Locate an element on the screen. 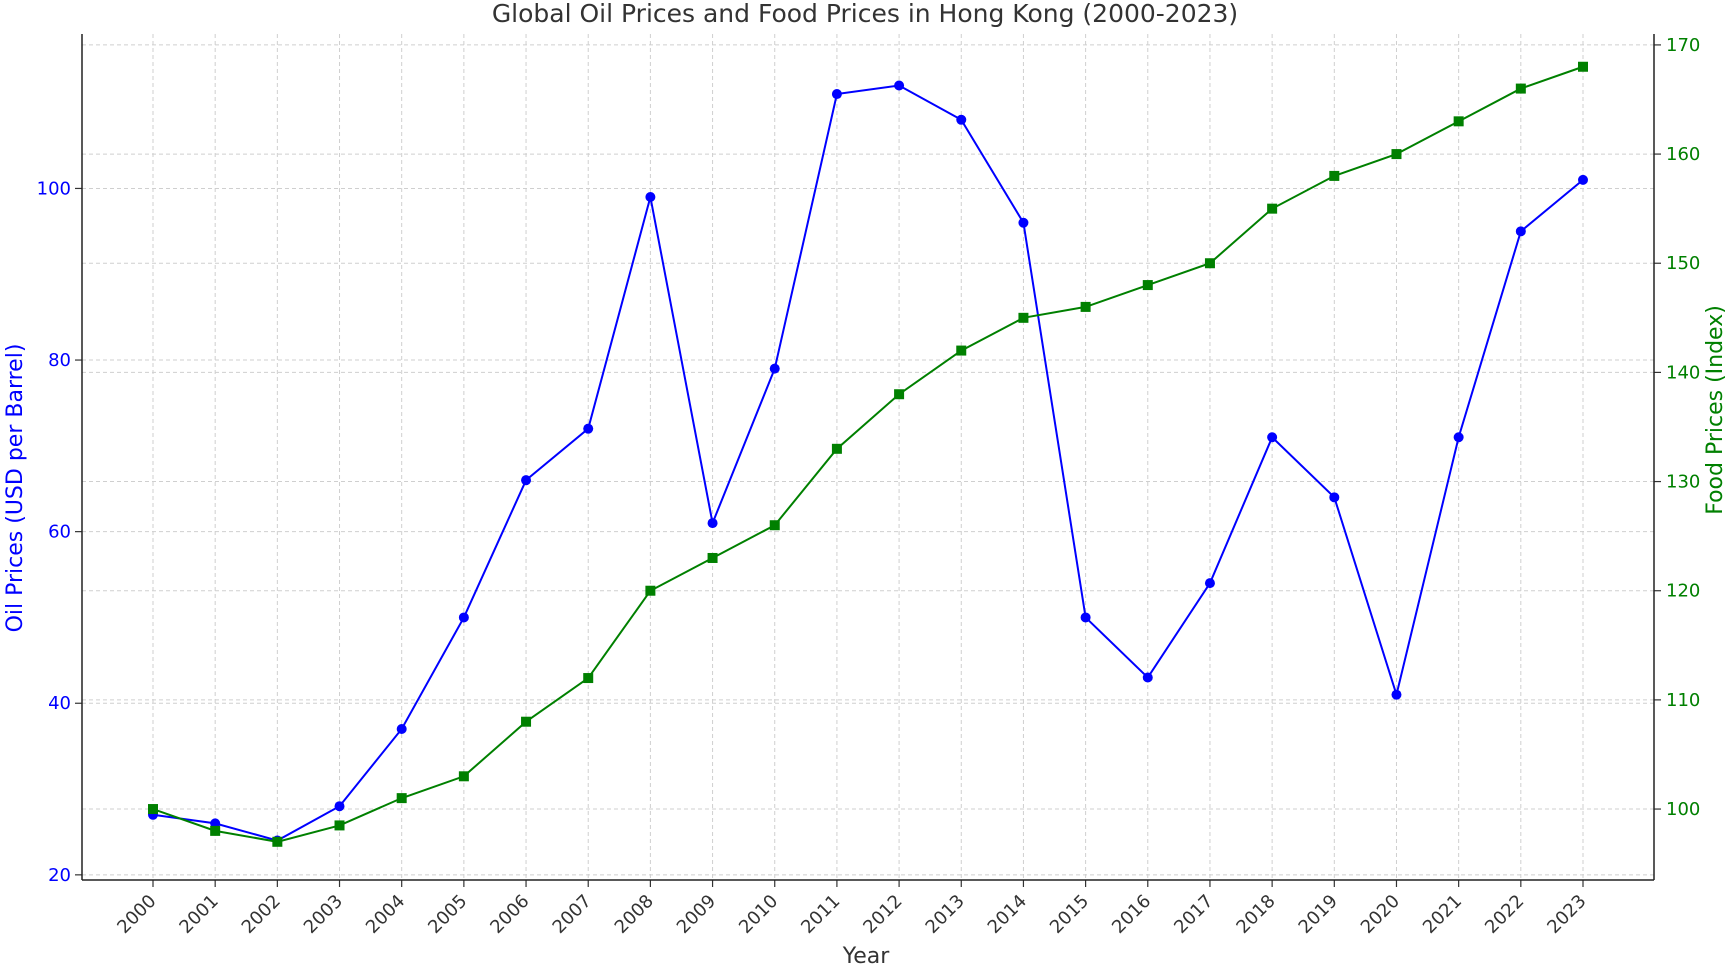 The height and width of the screenshot is (974, 1730). x-tick-label: 2019 is located at coordinates (1318, 914).